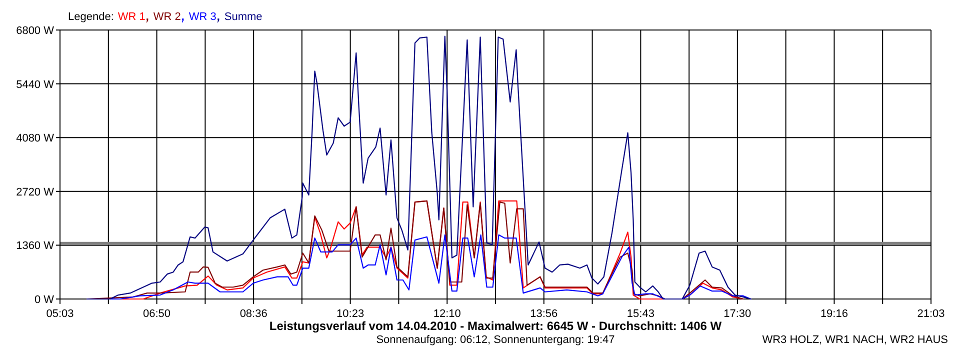 The height and width of the screenshot is (360, 960). Describe the element at coordinates (495, 340) in the screenshot. I see `text: Sonnenaufgang: 06:12, Sonnenuntergang: 19:47` at that location.